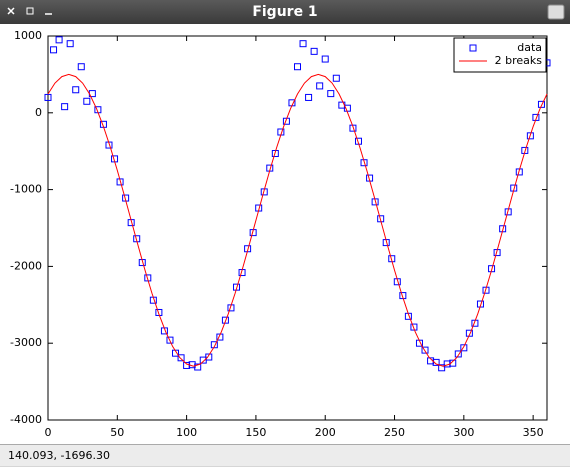 The image size is (570, 467). I want to click on y-tick-label: 0, so click(38, 112).